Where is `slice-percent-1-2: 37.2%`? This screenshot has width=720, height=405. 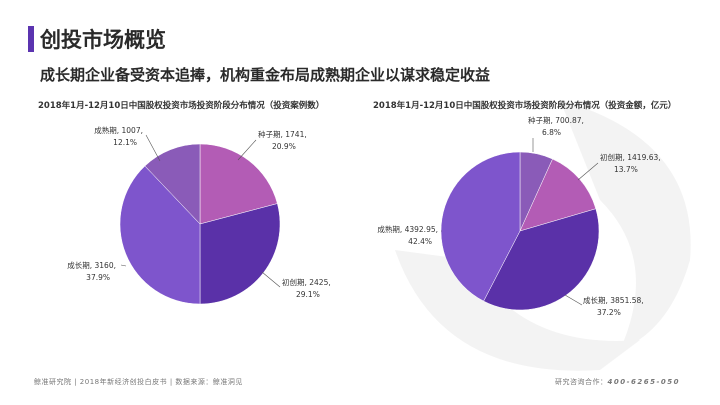 slice-percent-1-2: 37.2% is located at coordinates (609, 312).